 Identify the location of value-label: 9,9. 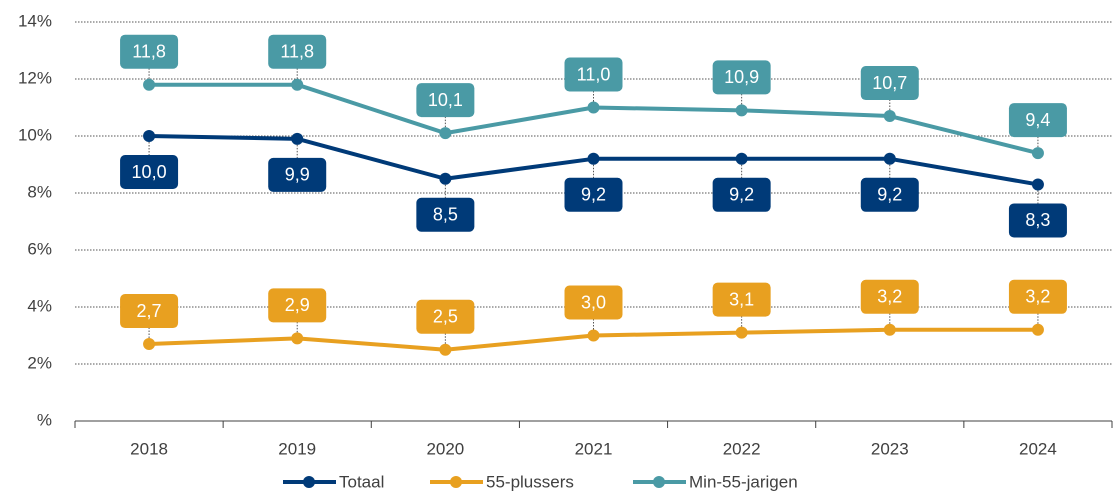
(297, 175).